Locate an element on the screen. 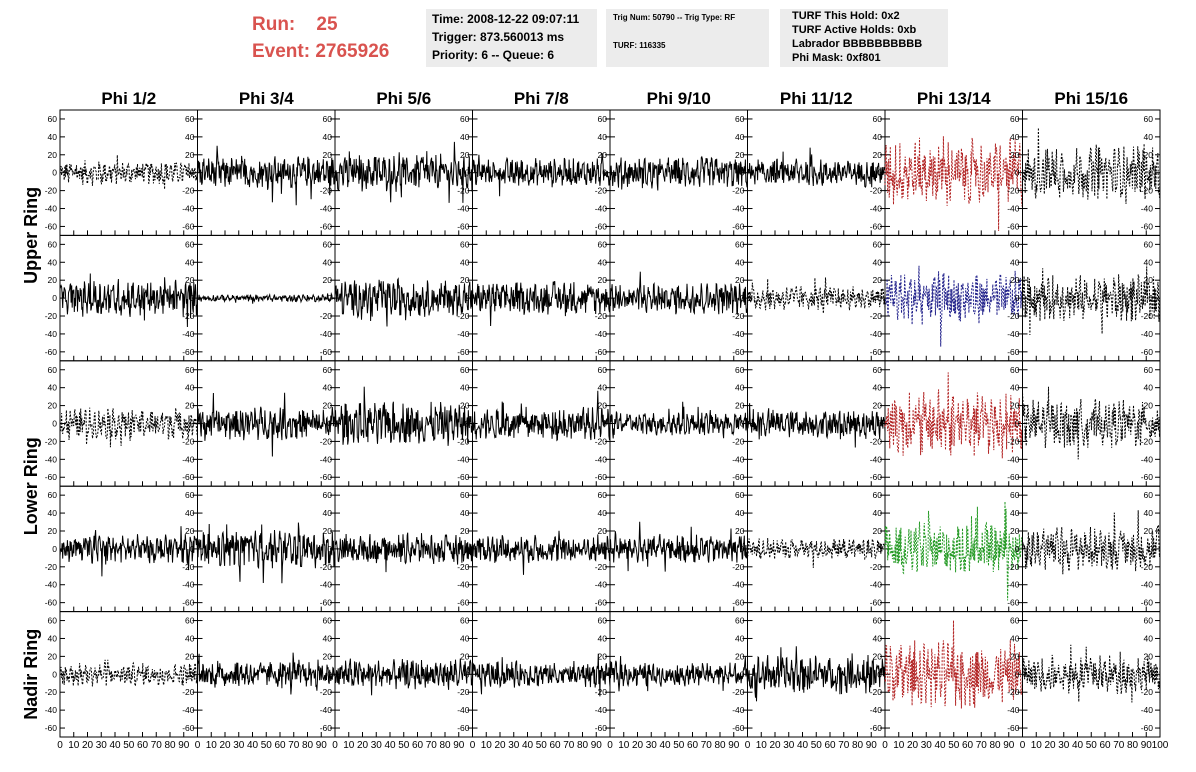  column-header: Phi 11/12 is located at coordinates (816, 98).